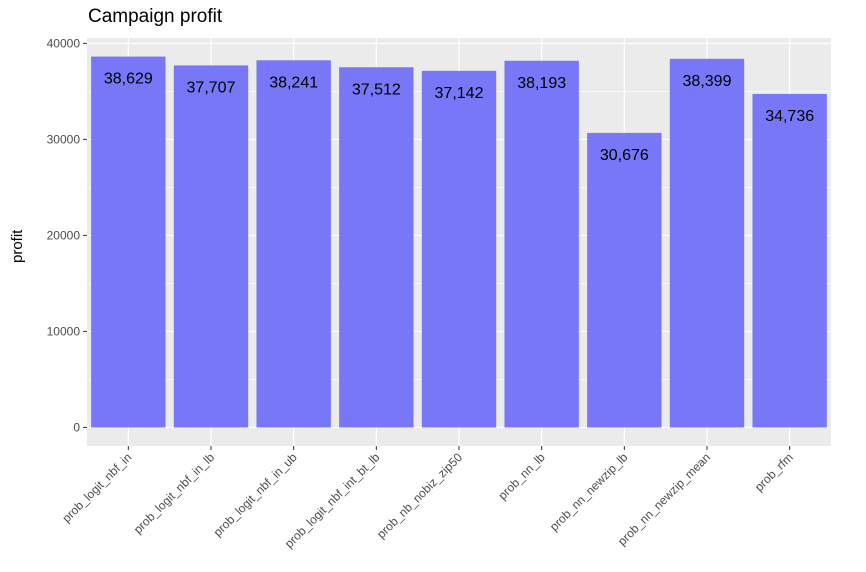 Image resolution: width=866 pixels, height=572 pixels. Describe the element at coordinates (155, 16) in the screenshot. I see `chart-title: Campaign profit` at that location.